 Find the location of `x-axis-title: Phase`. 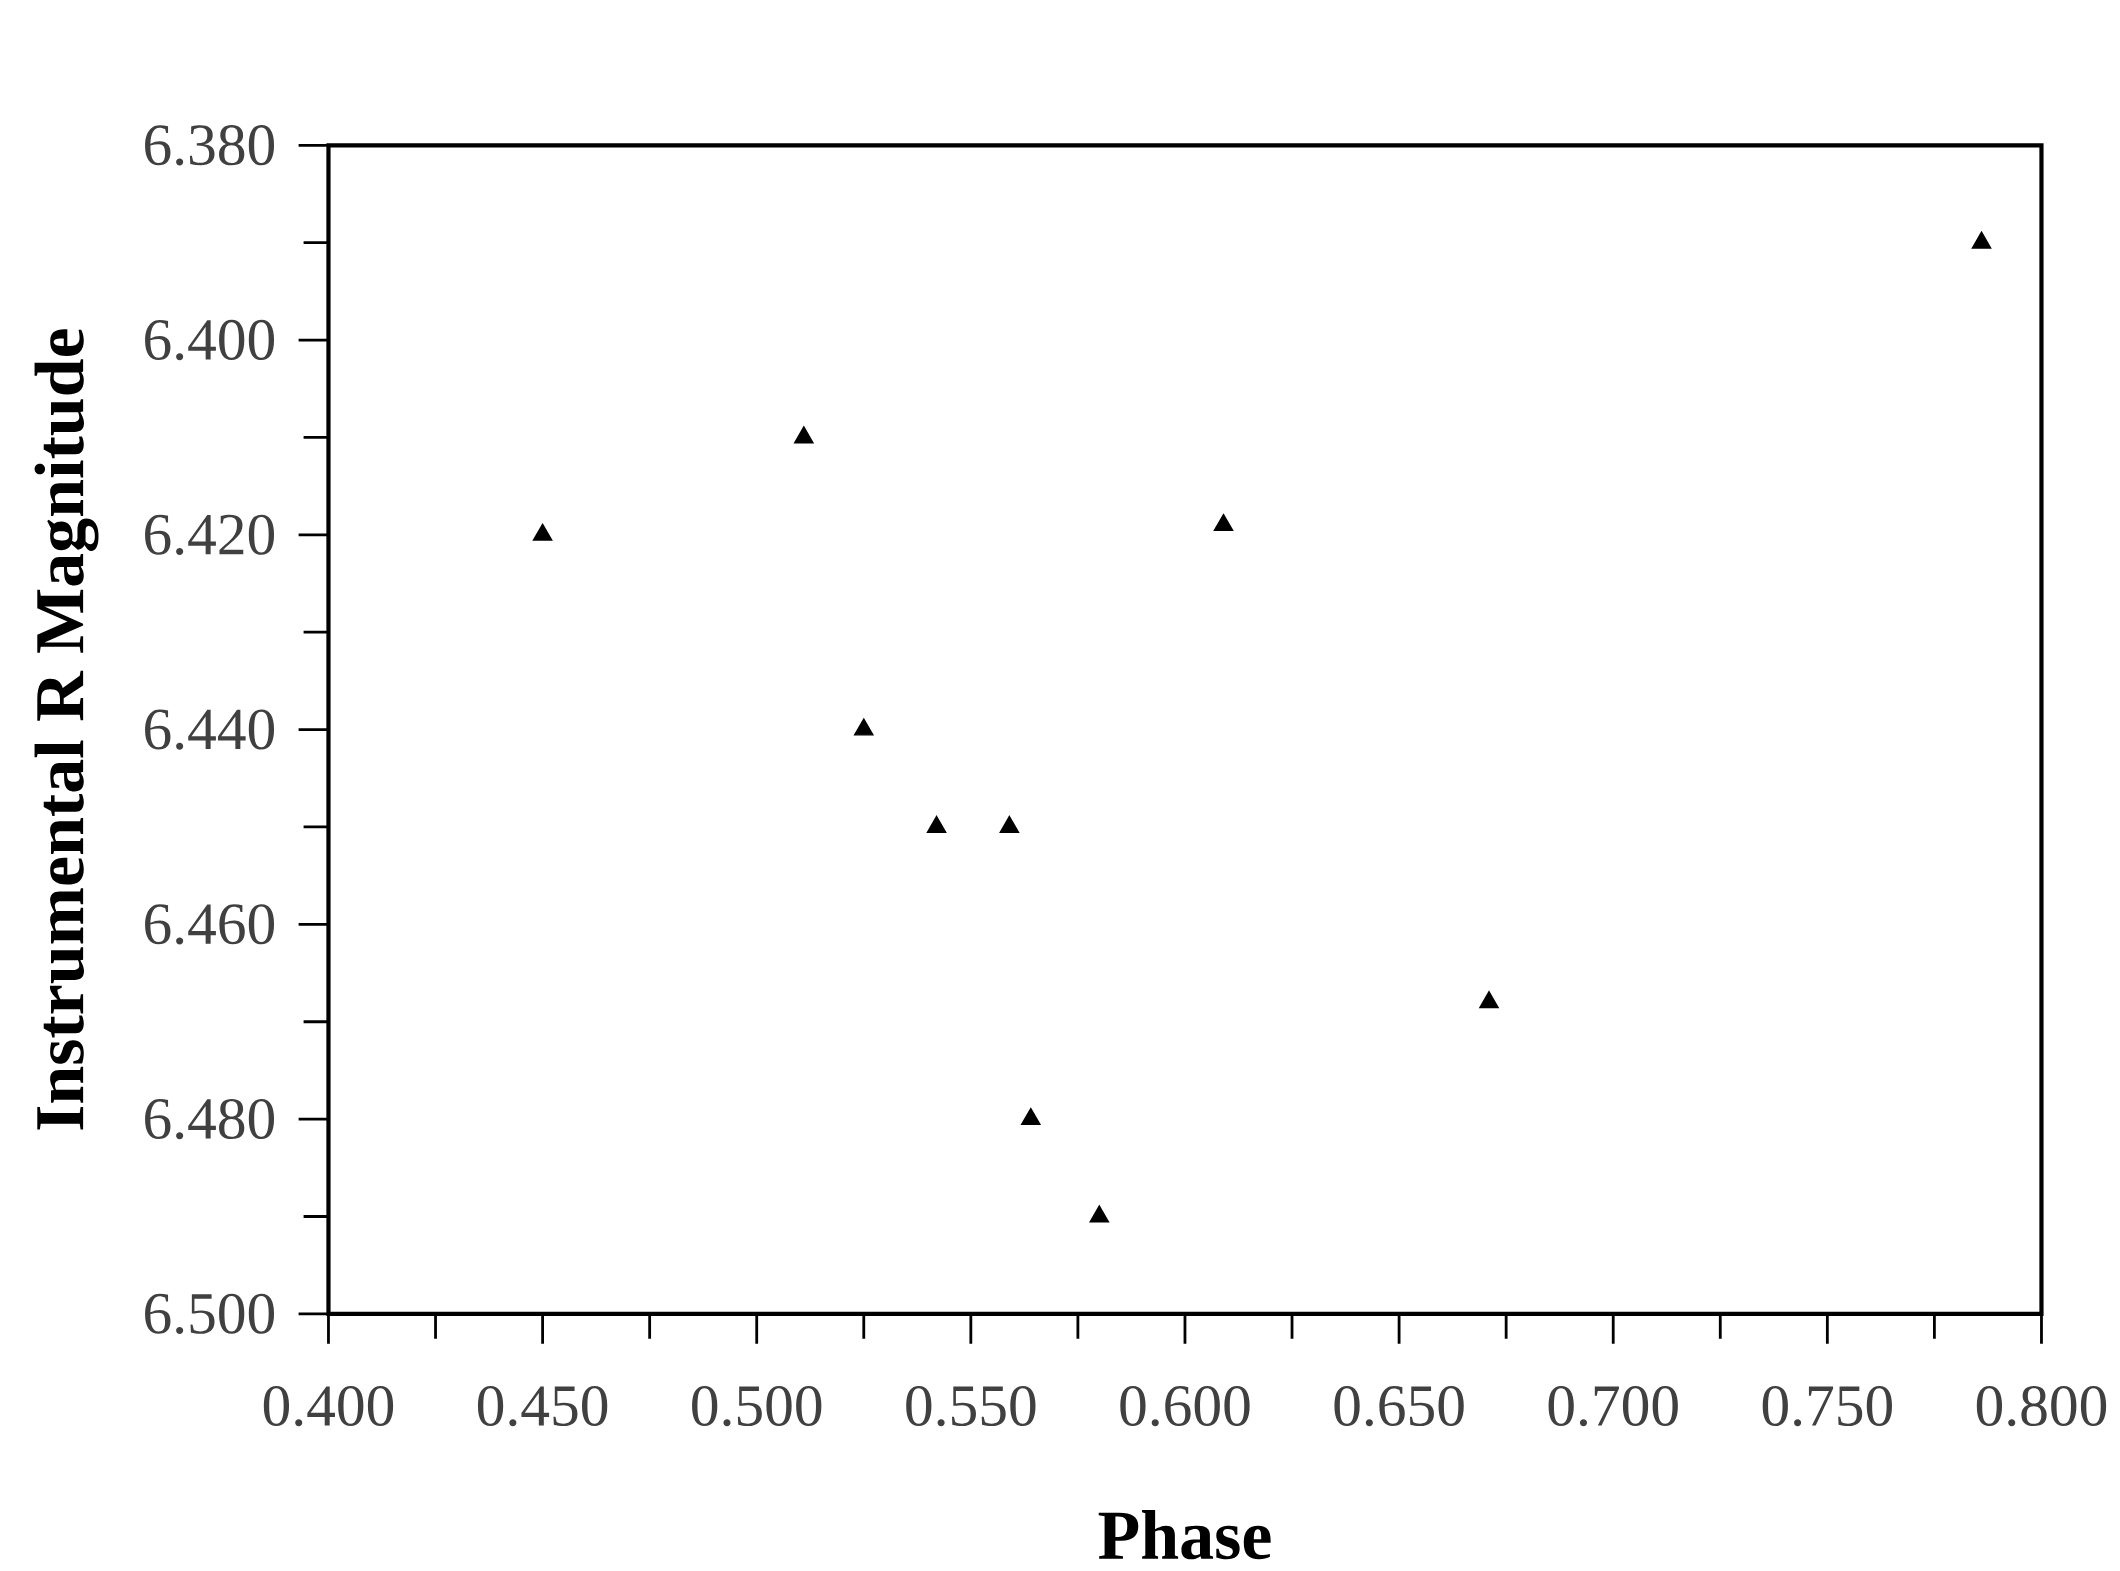

x-axis-title: Phase is located at coordinates (1184, 1535).